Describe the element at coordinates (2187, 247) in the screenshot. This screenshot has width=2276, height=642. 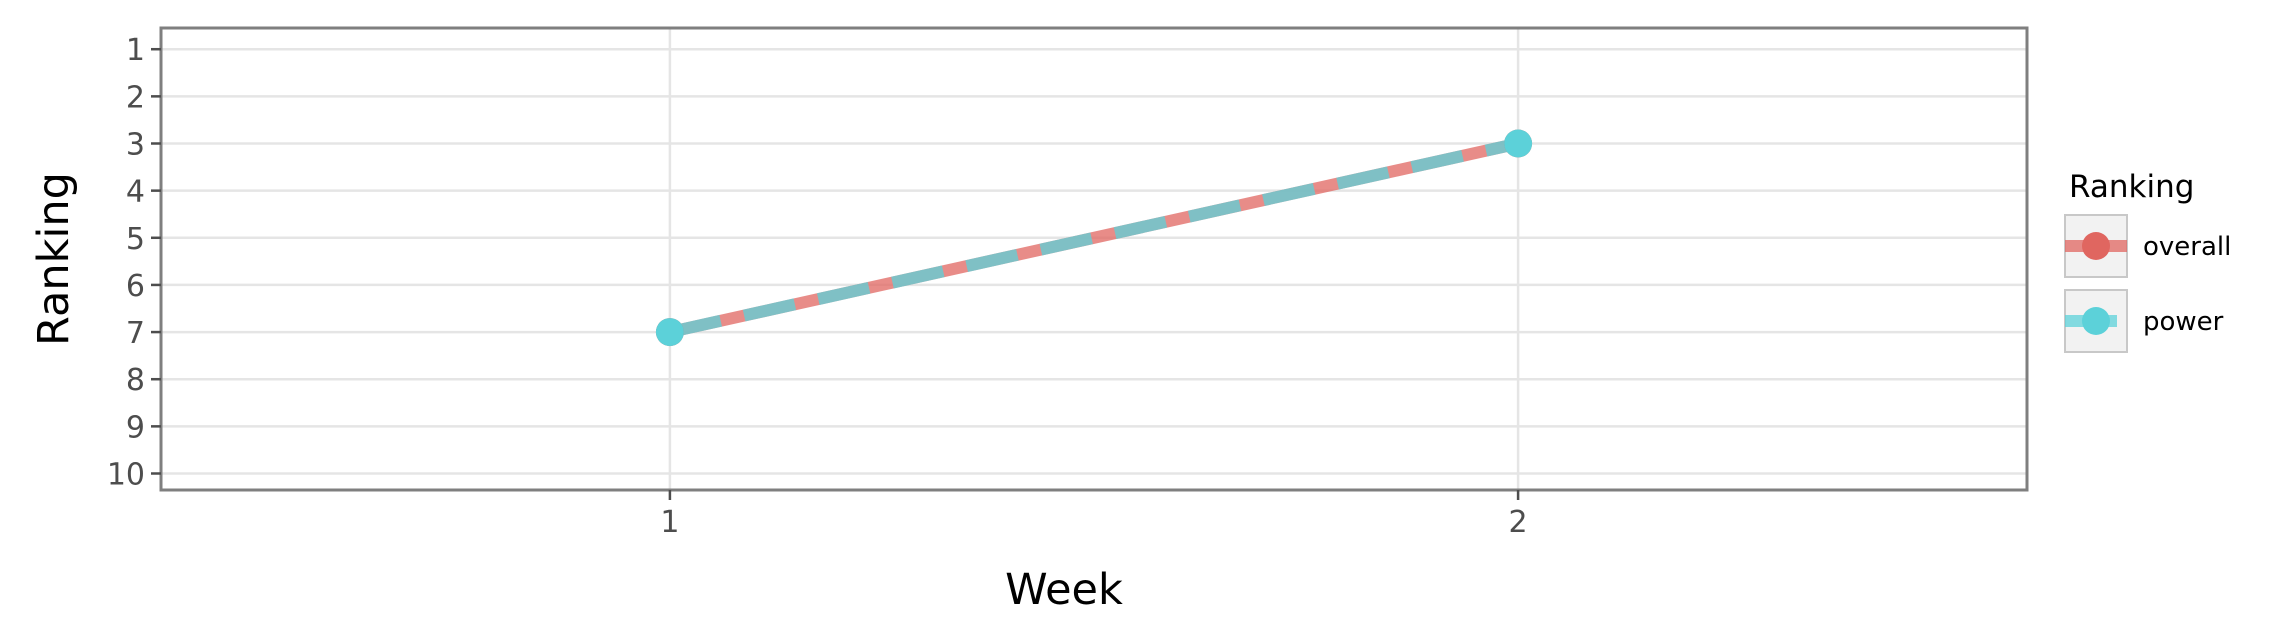
I see `legend-label-overall: overall` at that location.